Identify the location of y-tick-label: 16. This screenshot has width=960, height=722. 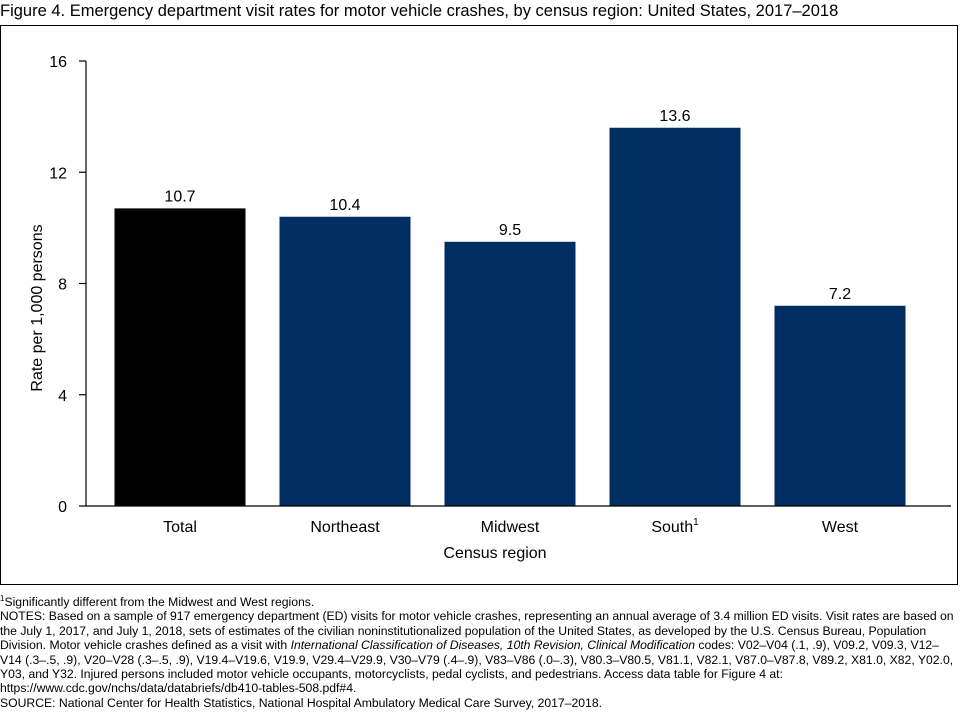
(58, 62).